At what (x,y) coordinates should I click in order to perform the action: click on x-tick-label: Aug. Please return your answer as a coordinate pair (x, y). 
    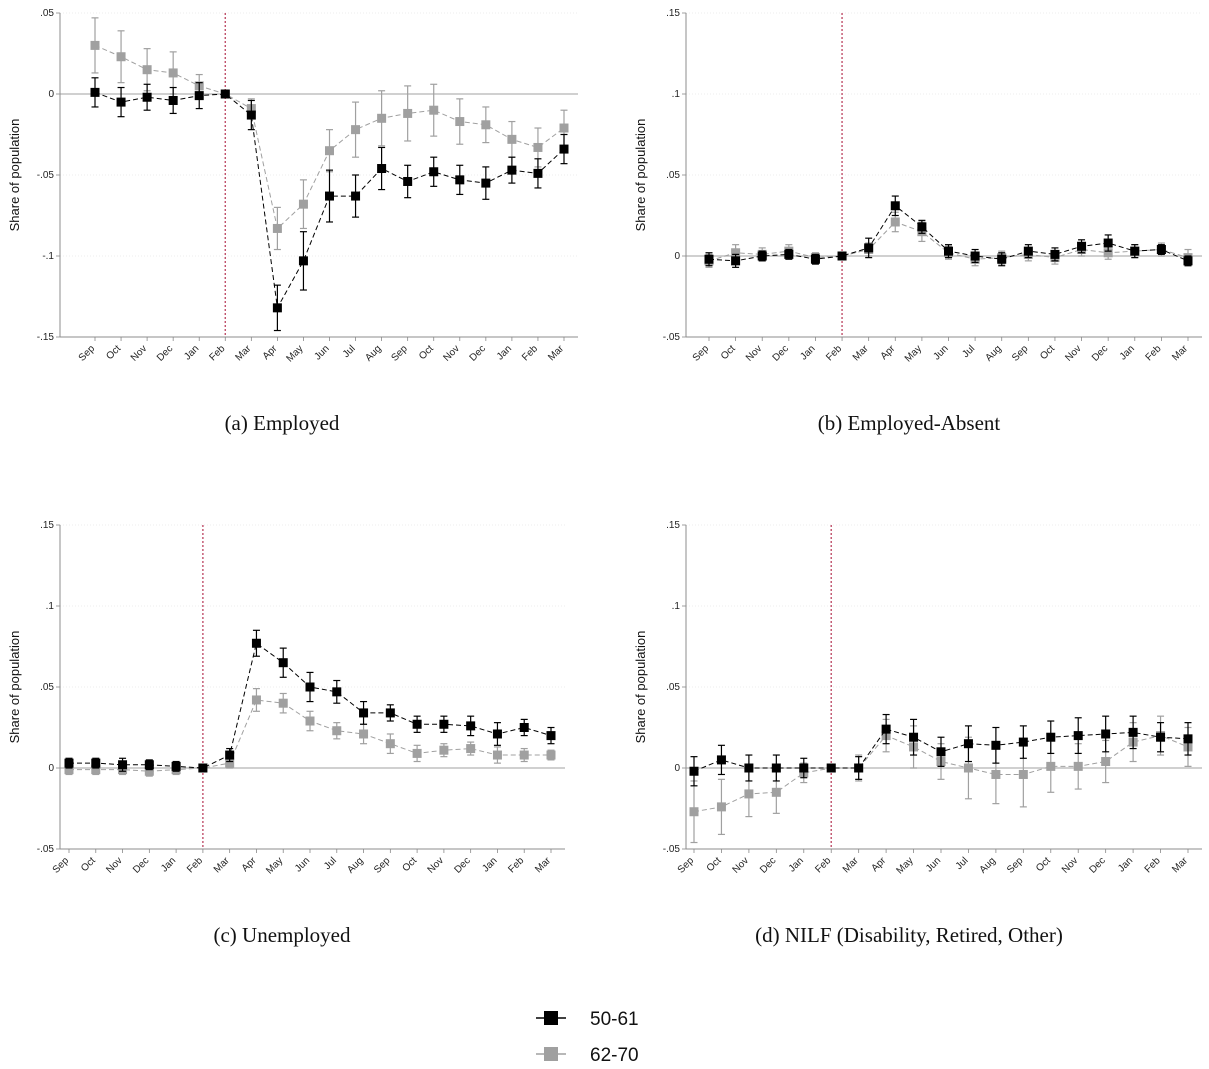
    Looking at the image, I should click on (355, 865).